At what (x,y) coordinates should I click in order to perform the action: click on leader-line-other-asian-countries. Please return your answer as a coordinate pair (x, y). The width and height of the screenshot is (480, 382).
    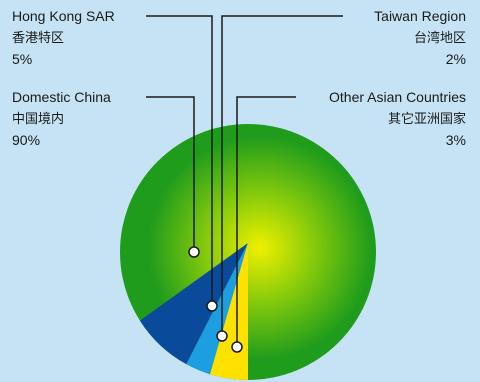
    Looking at the image, I should click on (266, 221).